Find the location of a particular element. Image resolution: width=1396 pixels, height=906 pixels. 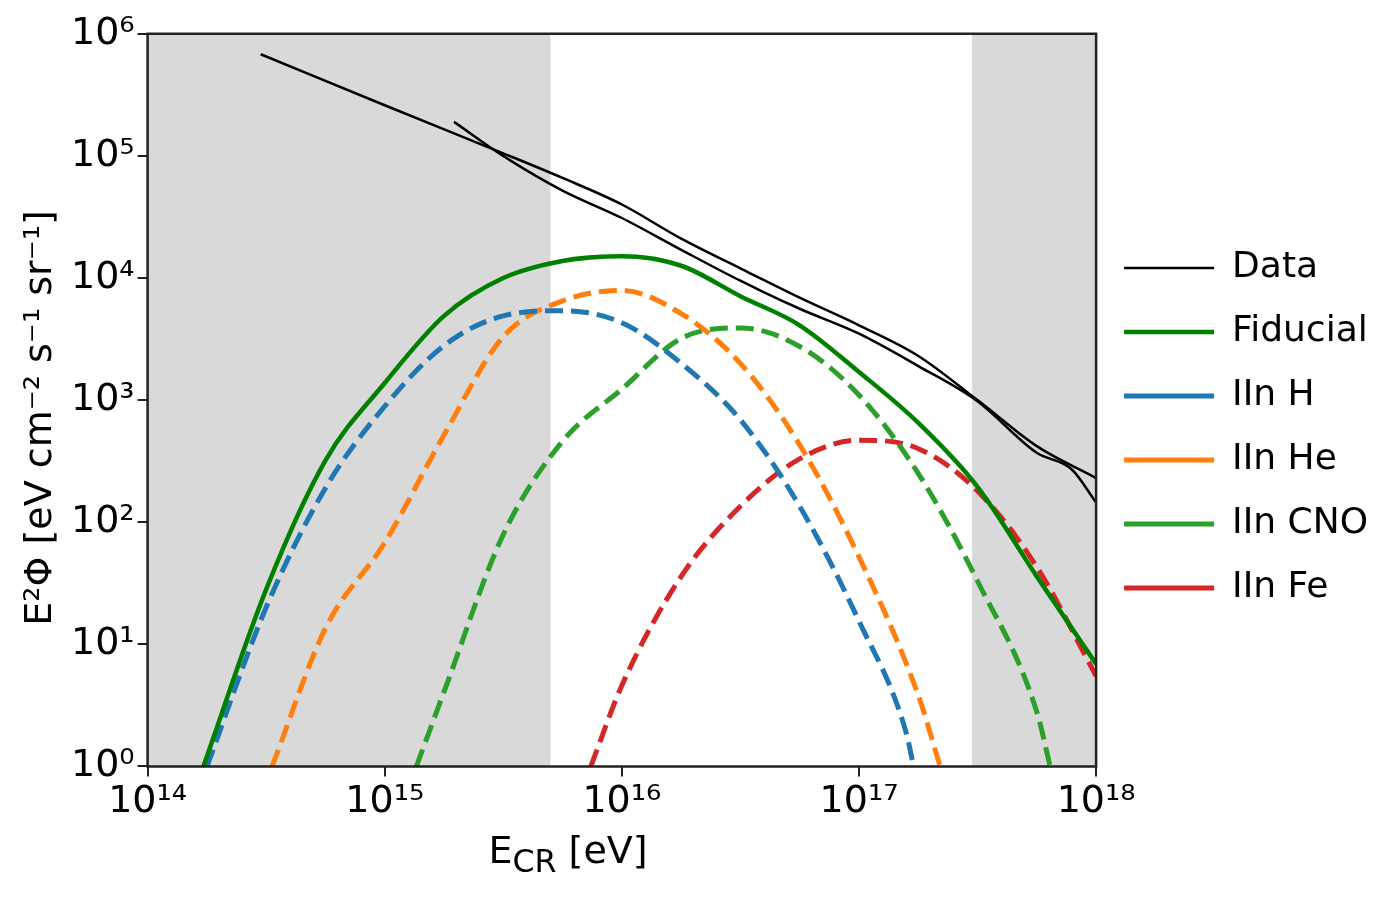

legend-label: IIn CNO is located at coordinates (1300, 521).